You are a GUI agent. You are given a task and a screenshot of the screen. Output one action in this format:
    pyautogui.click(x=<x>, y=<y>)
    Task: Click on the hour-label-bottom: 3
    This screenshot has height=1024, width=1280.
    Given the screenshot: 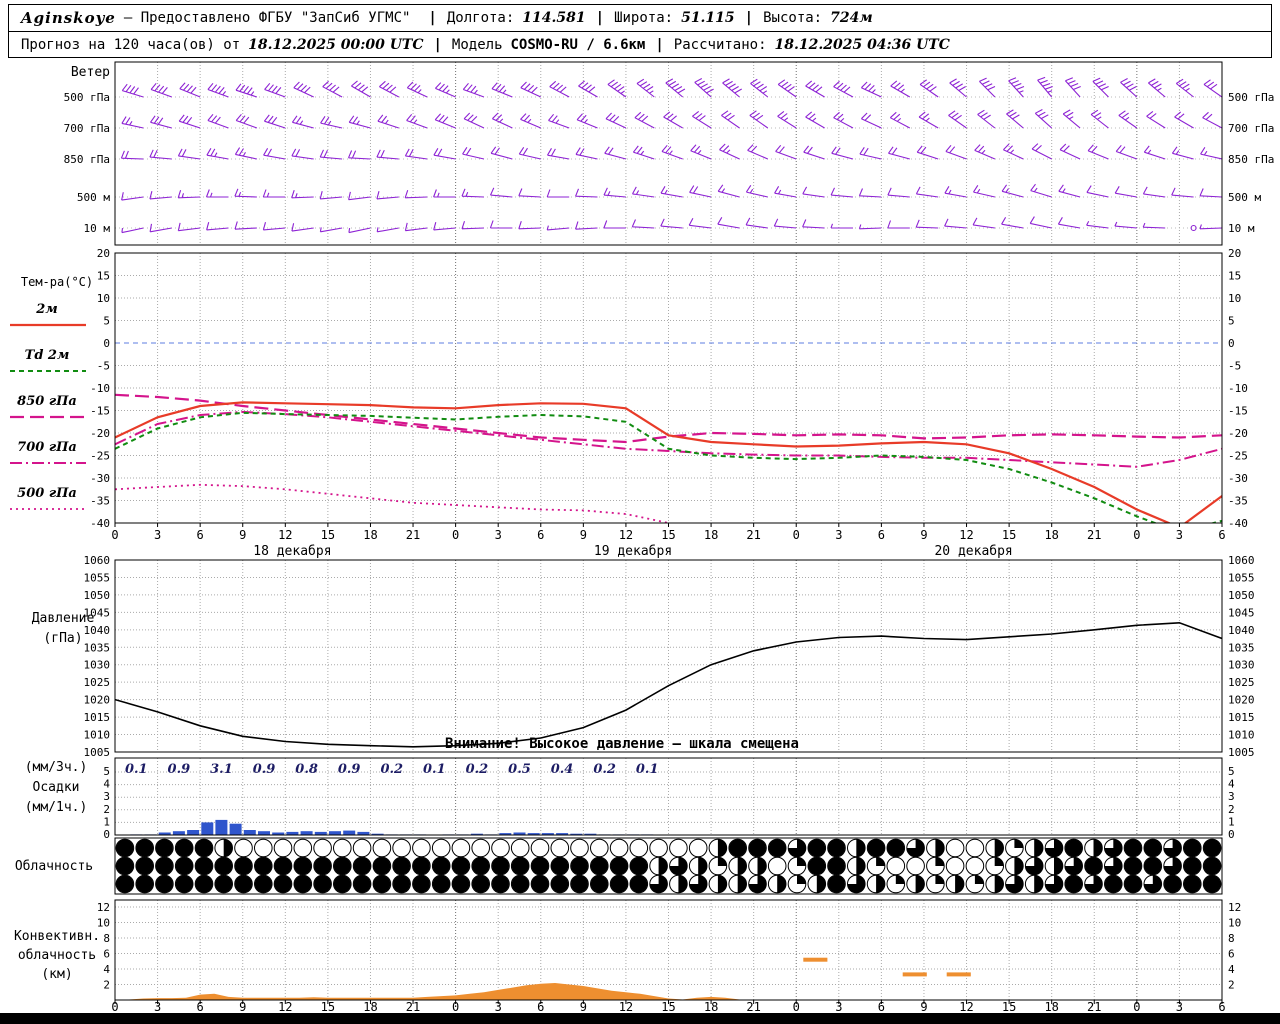 What is the action you would take?
    pyautogui.click(x=838, y=1007)
    